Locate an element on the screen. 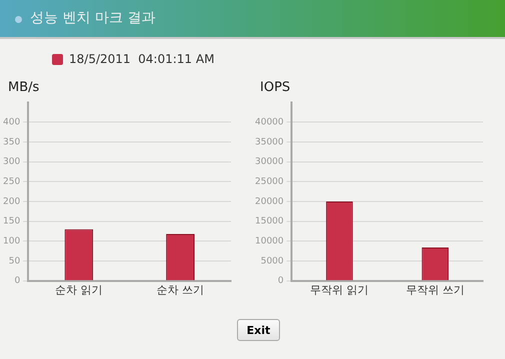 The height and width of the screenshot is (359, 505). y-tick-label: 40000 is located at coordinates (269, 123).